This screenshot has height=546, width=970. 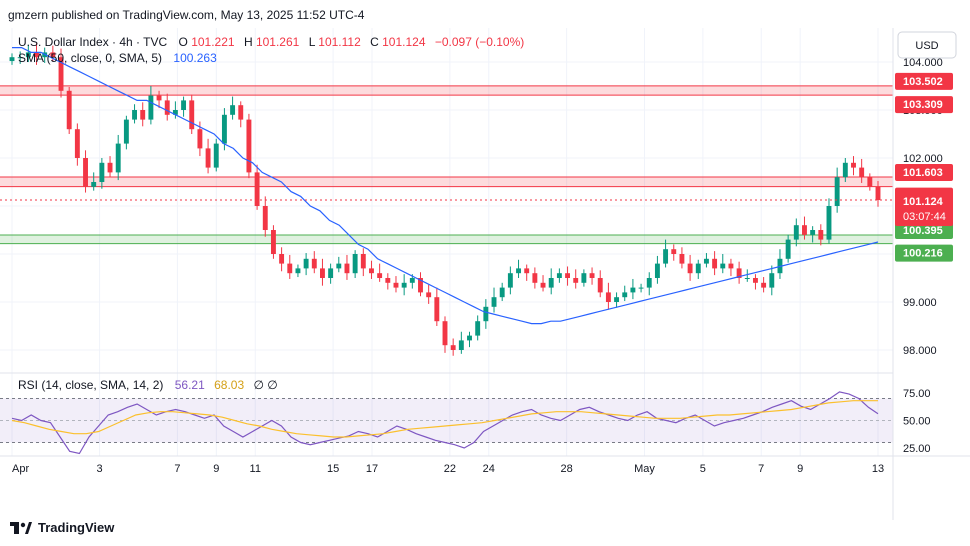 I want to click on price-tick-label: 104.000, so click(x=923, y=63).